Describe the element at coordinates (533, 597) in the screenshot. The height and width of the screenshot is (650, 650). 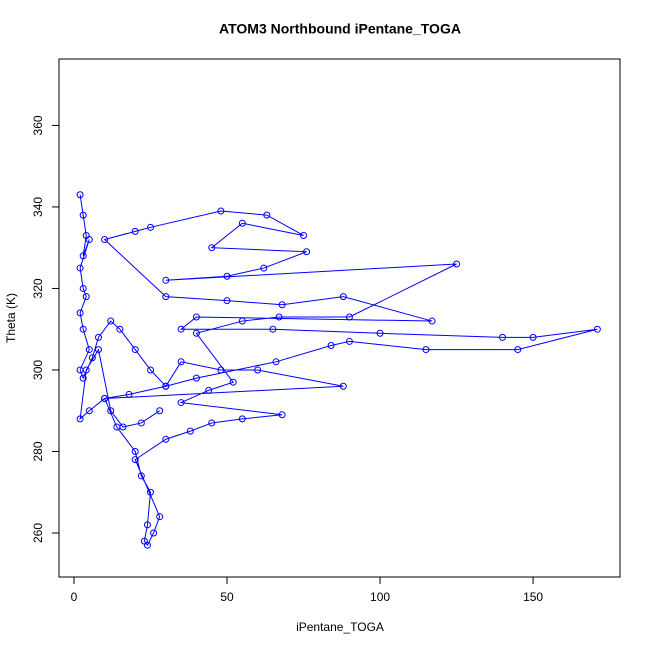
I see `x-tick-label: 150` at that location.